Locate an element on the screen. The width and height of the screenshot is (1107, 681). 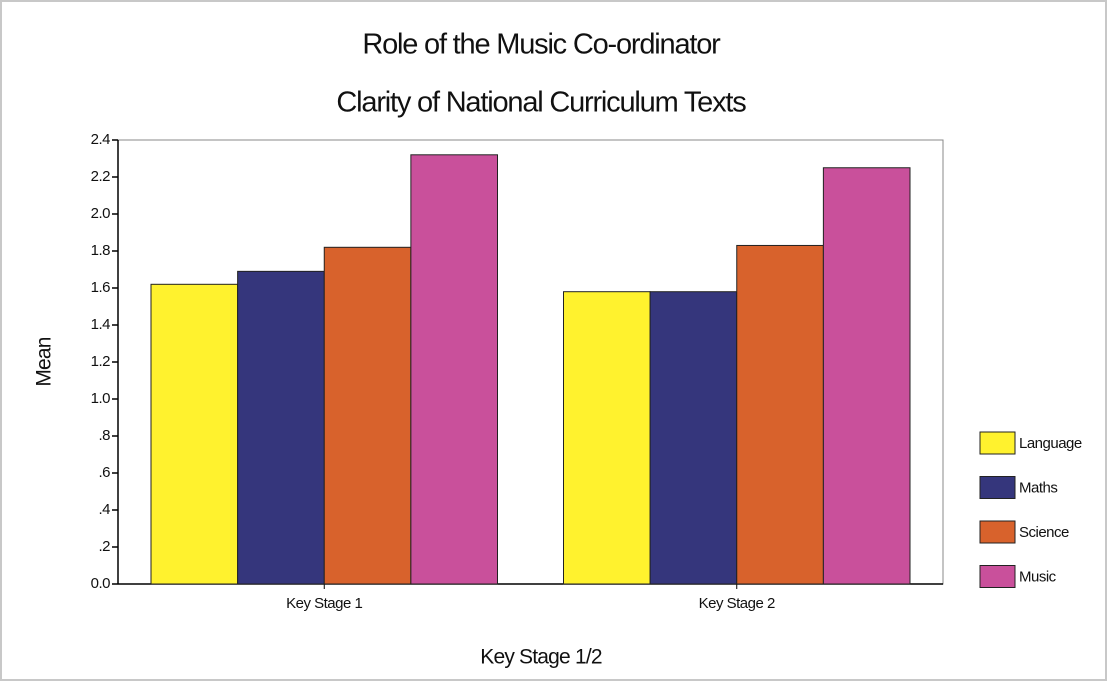
y-tick-label: .8 is located at coordinates (104, 435).